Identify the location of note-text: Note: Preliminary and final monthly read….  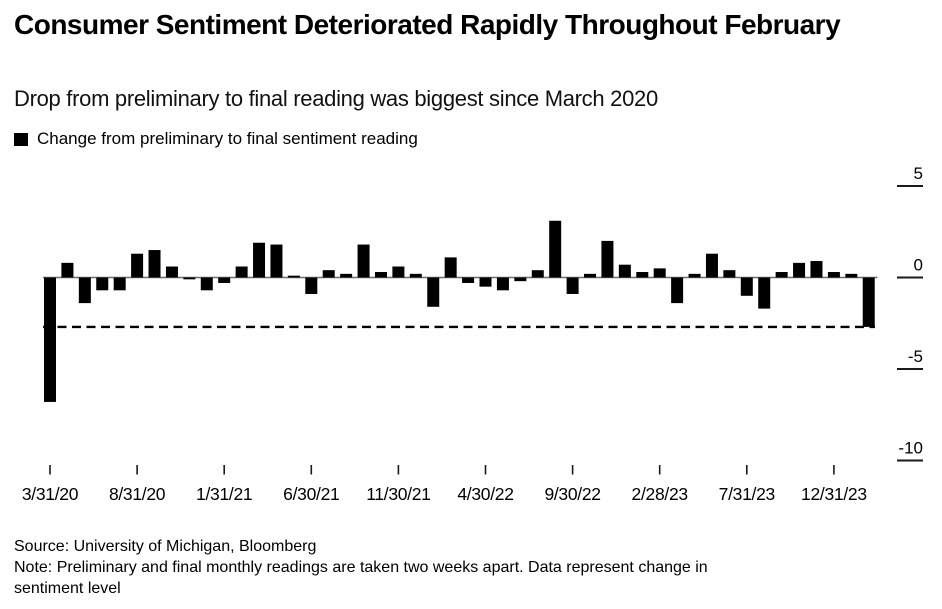
(361, 578).